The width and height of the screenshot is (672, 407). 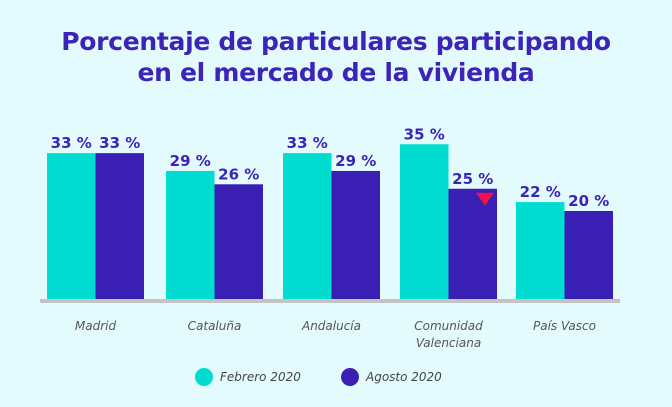 I want to click on data-label: 22 %, so click(x=540, y=192).